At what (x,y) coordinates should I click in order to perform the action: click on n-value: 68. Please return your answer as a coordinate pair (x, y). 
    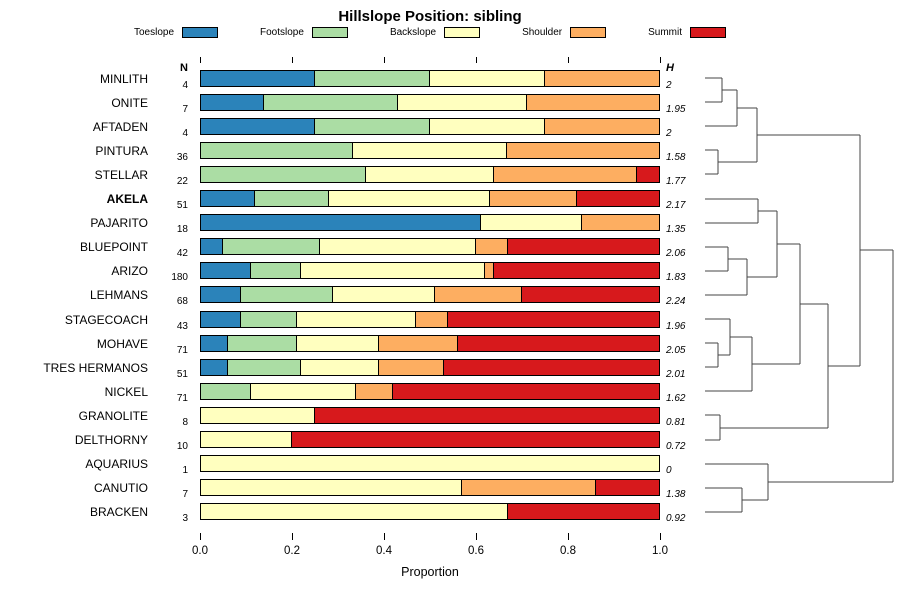
    Looking at the image, I should click on (182, 301).